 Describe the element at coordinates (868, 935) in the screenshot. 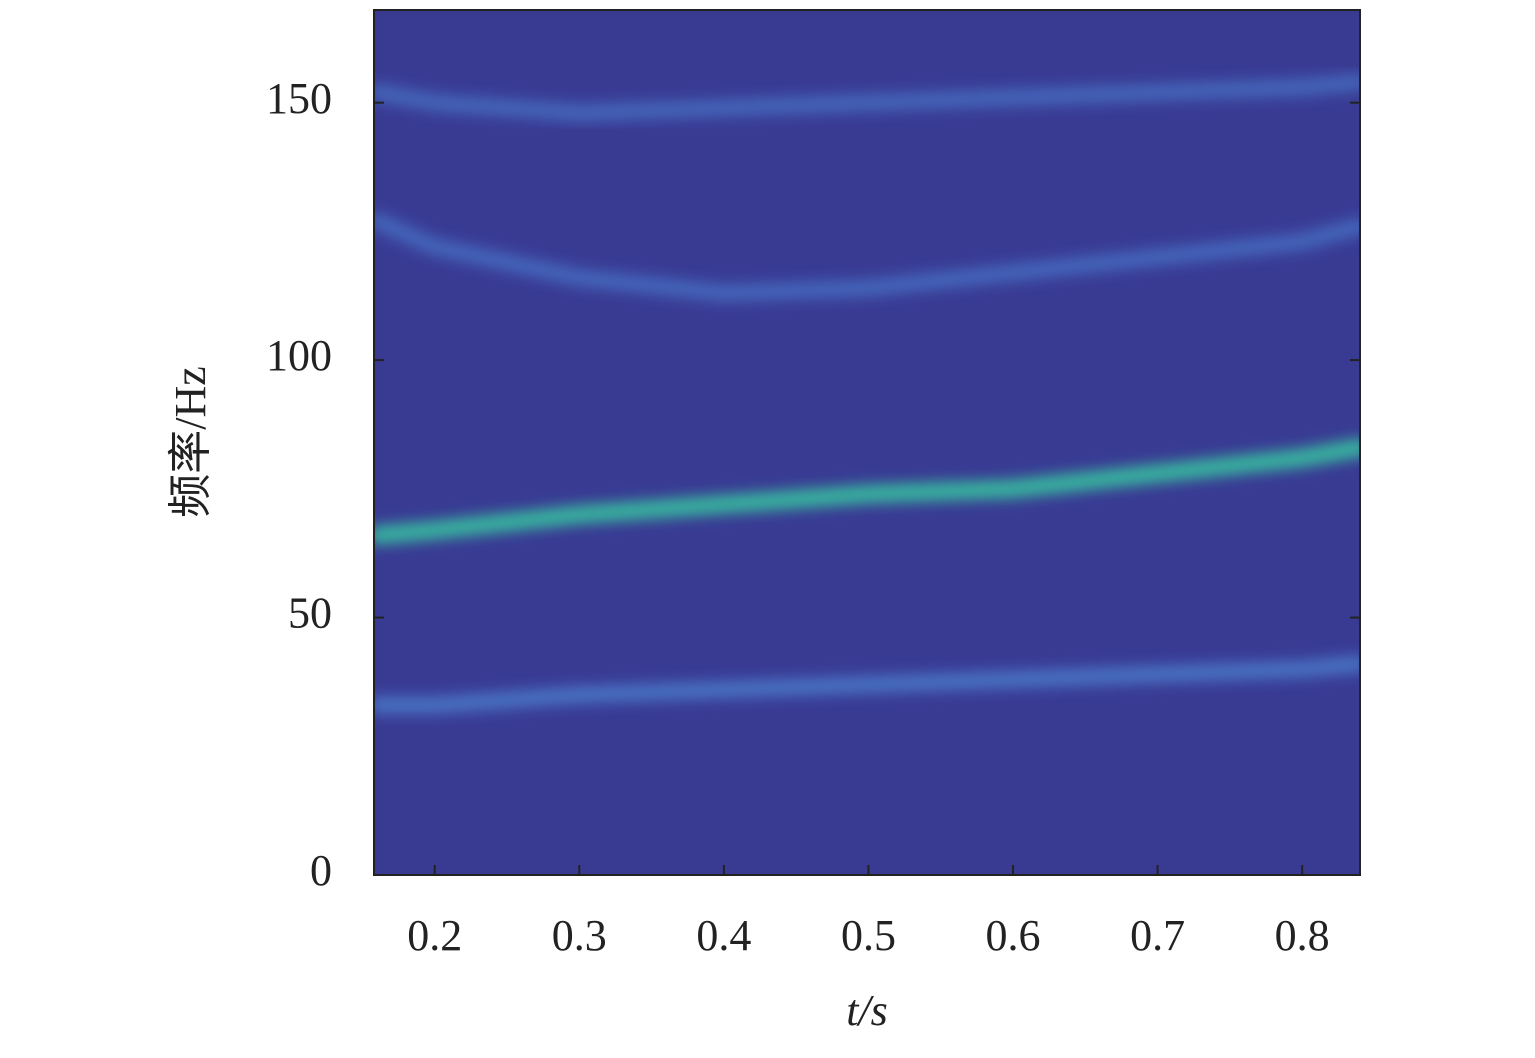

I see `x-tick-label: 0.5` at that location.